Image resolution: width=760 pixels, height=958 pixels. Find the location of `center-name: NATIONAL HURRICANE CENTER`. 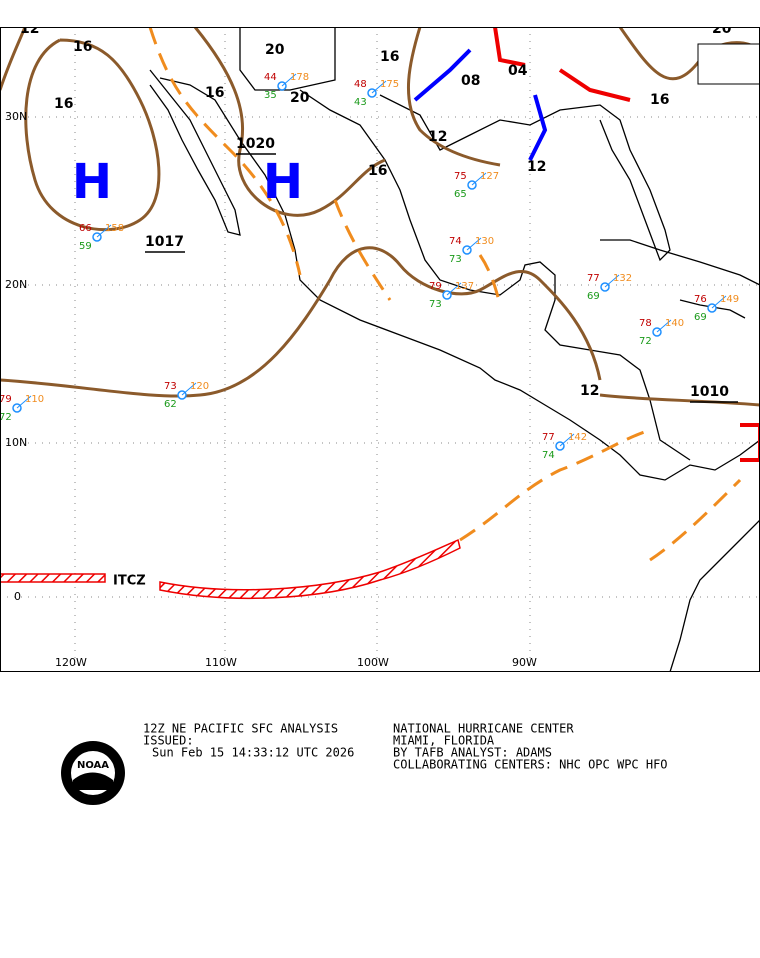

center-name: NATIONAL HURRICANE CENTER is located at coordinates (483, 729).